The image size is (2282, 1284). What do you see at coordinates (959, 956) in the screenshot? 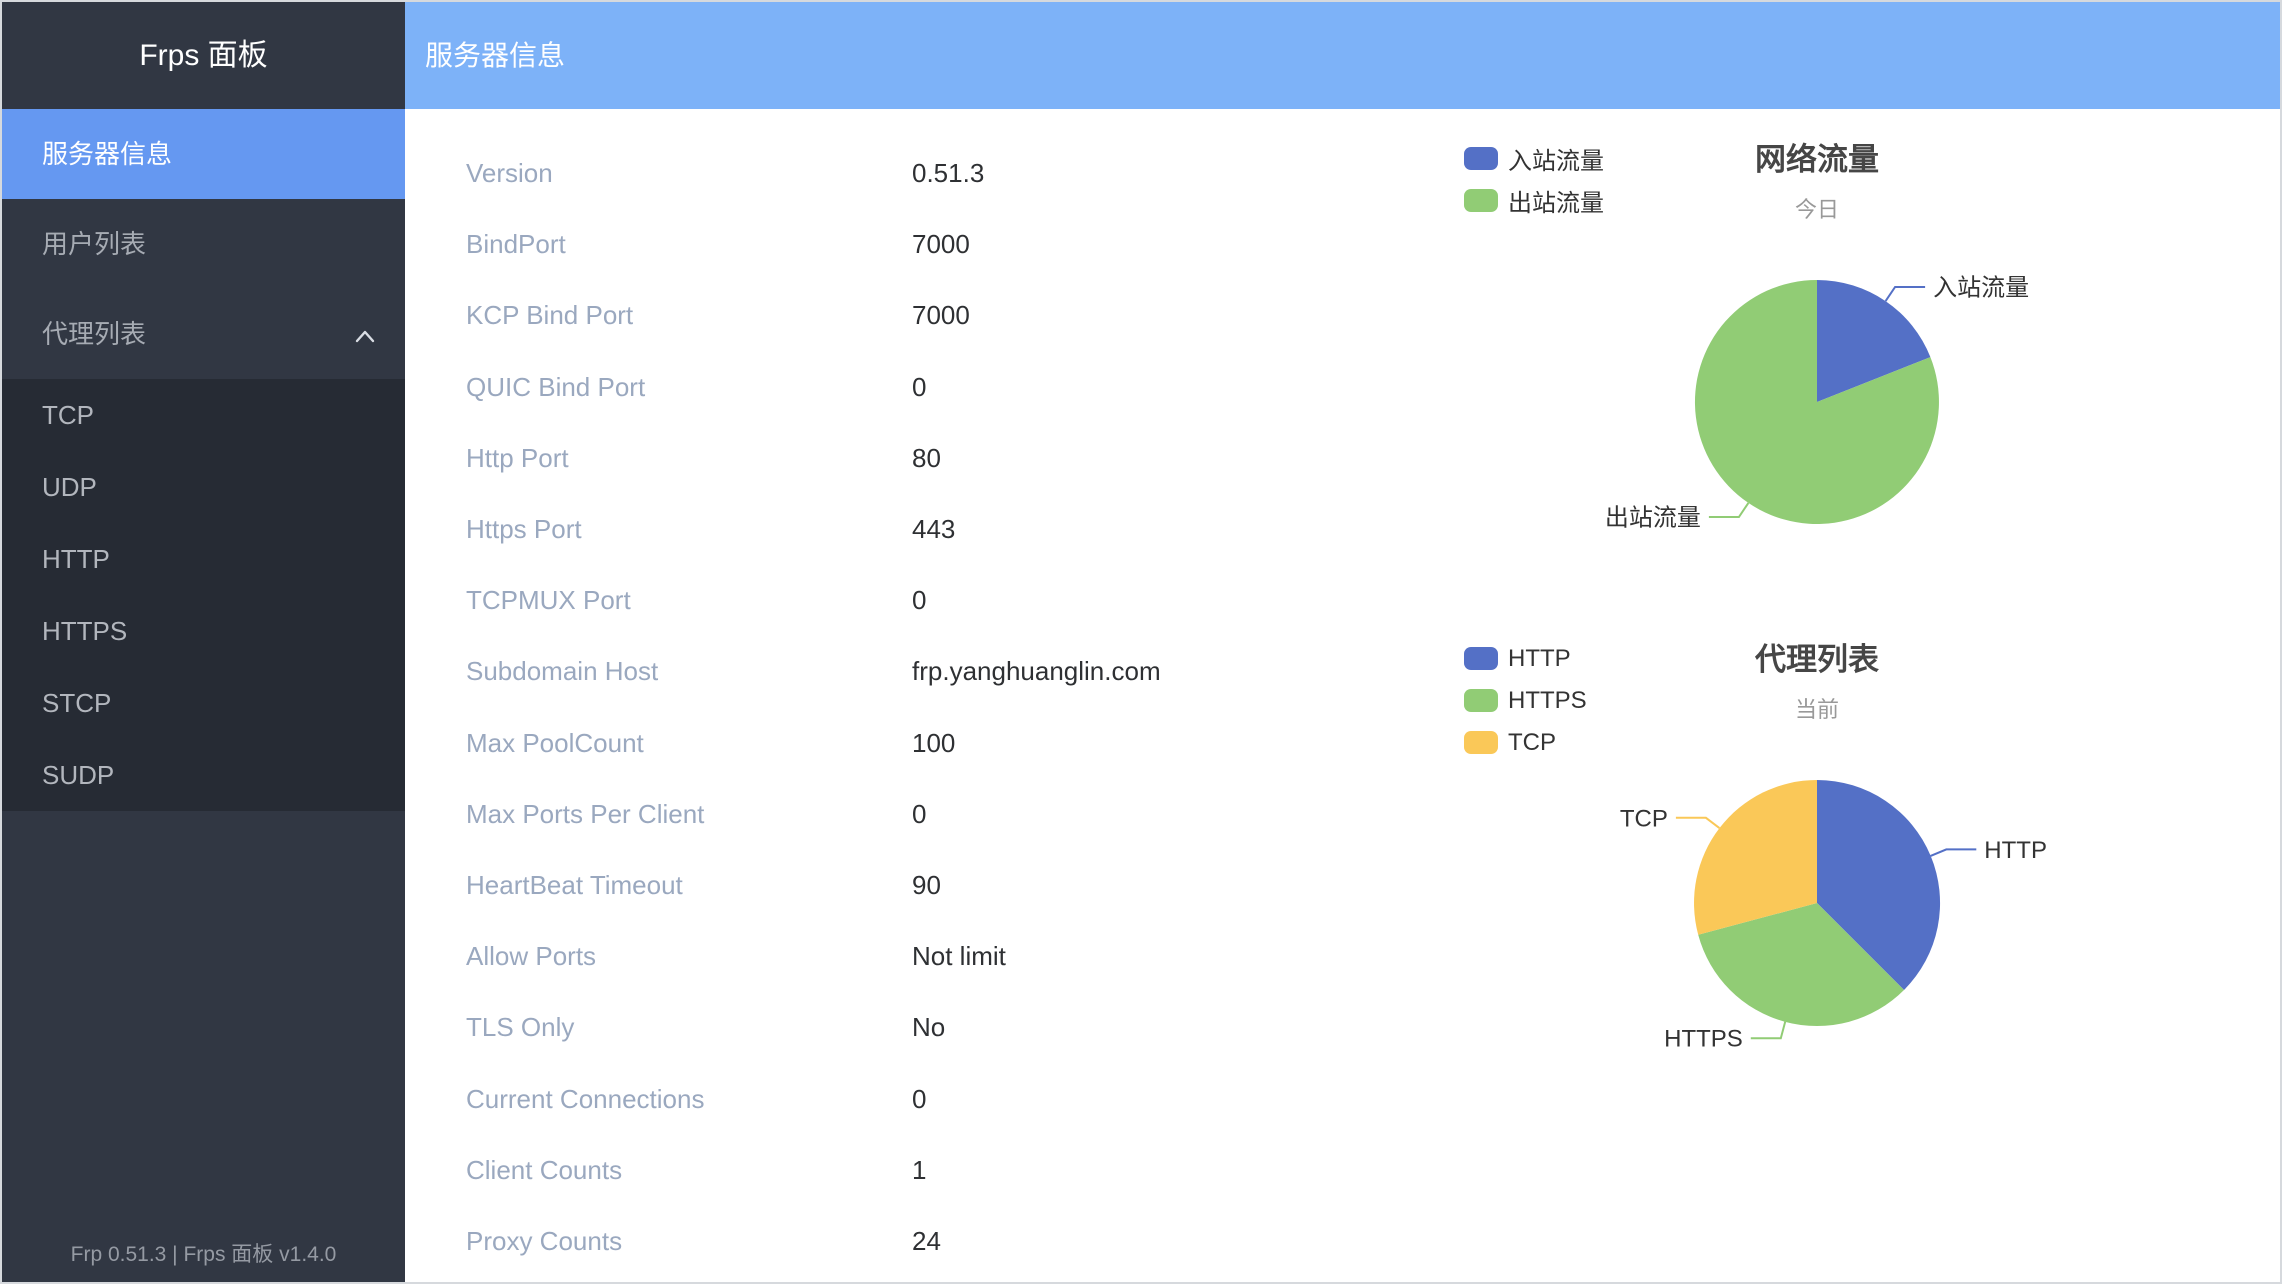
I see `info-value: Not limit` at bounding box center [959, 956].